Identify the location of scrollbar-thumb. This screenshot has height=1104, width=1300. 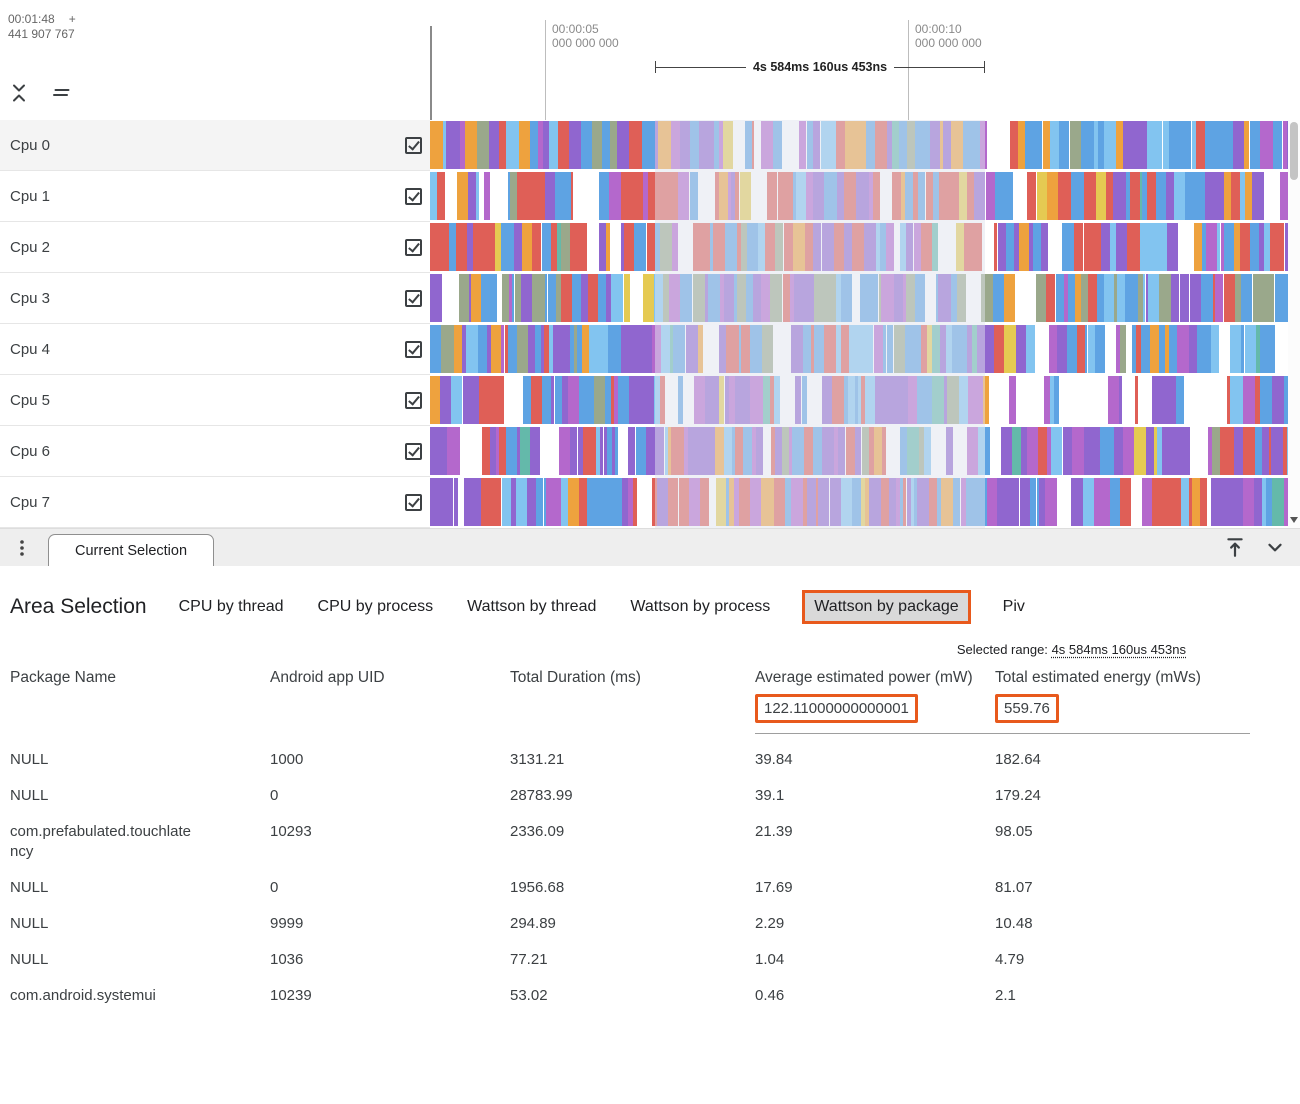
(1294, 151).